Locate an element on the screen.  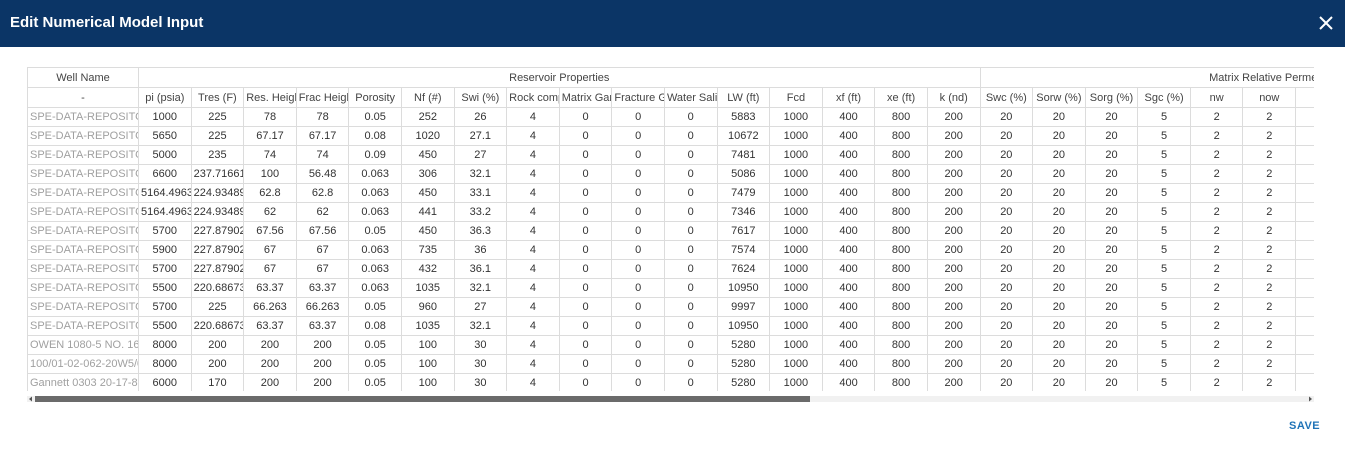
column-header: xf (ft) is located at coordinates (848, 97).